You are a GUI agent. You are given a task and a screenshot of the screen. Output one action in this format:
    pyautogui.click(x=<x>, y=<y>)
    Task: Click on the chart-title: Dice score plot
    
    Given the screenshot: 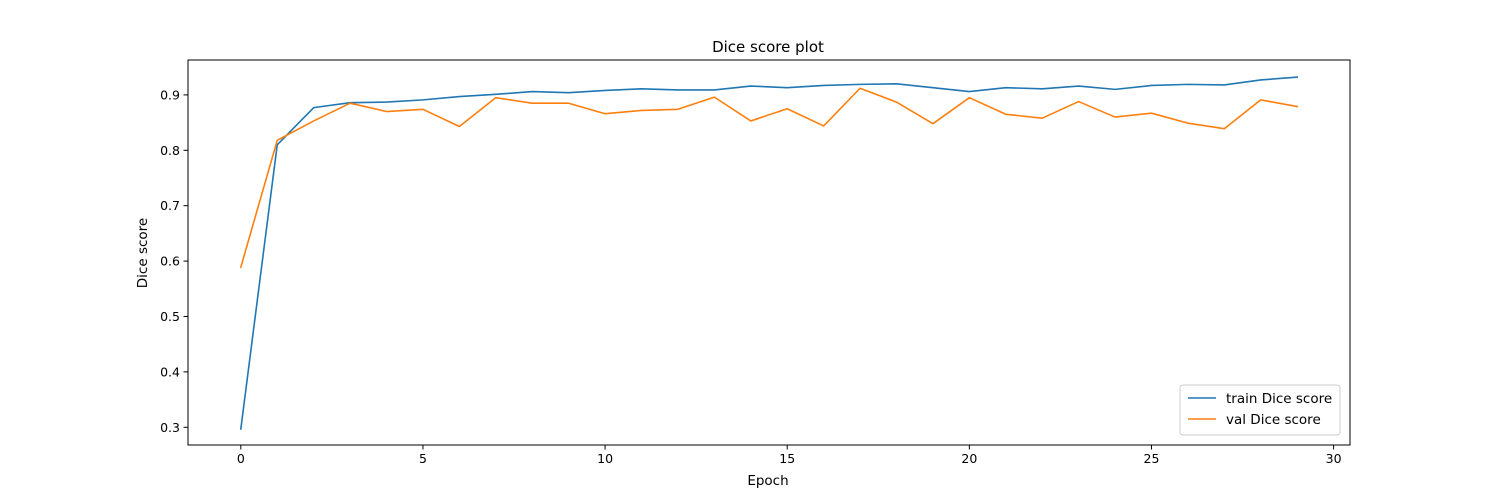 What is the action you would take?
    pyautogui.click(x=768, y=47)
    